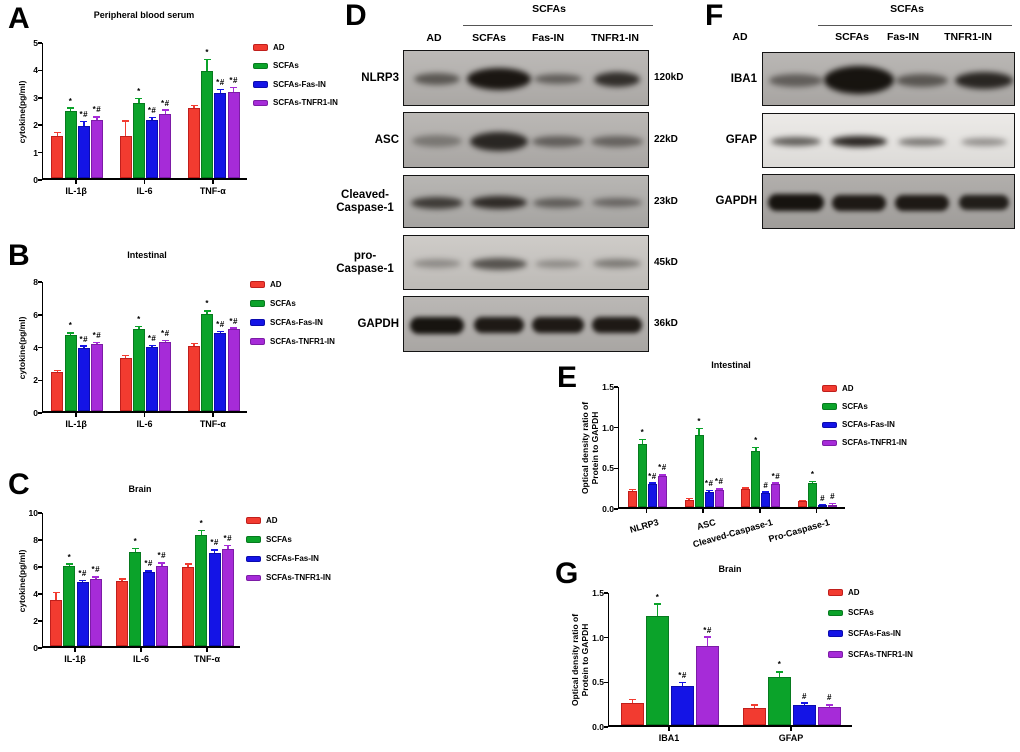 This screenshot has width=1020, height=752. I want to click on chart-g-legend-swatch-SCFAs, so click(835, 613).